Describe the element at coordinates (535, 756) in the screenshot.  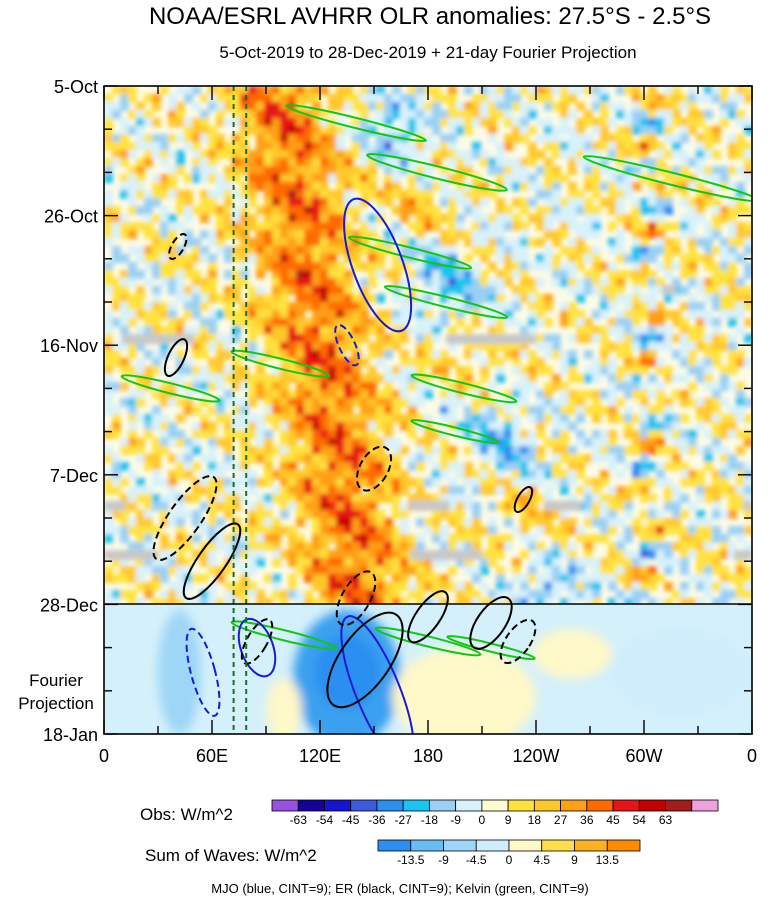
I see `x-tick-label: 120W` at that location.